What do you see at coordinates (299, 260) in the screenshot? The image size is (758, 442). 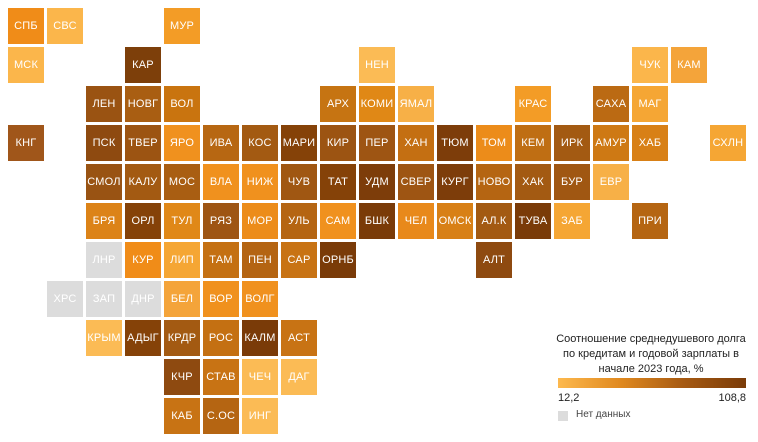 I see `region-tile: САР` at bounding box center [299, 260].